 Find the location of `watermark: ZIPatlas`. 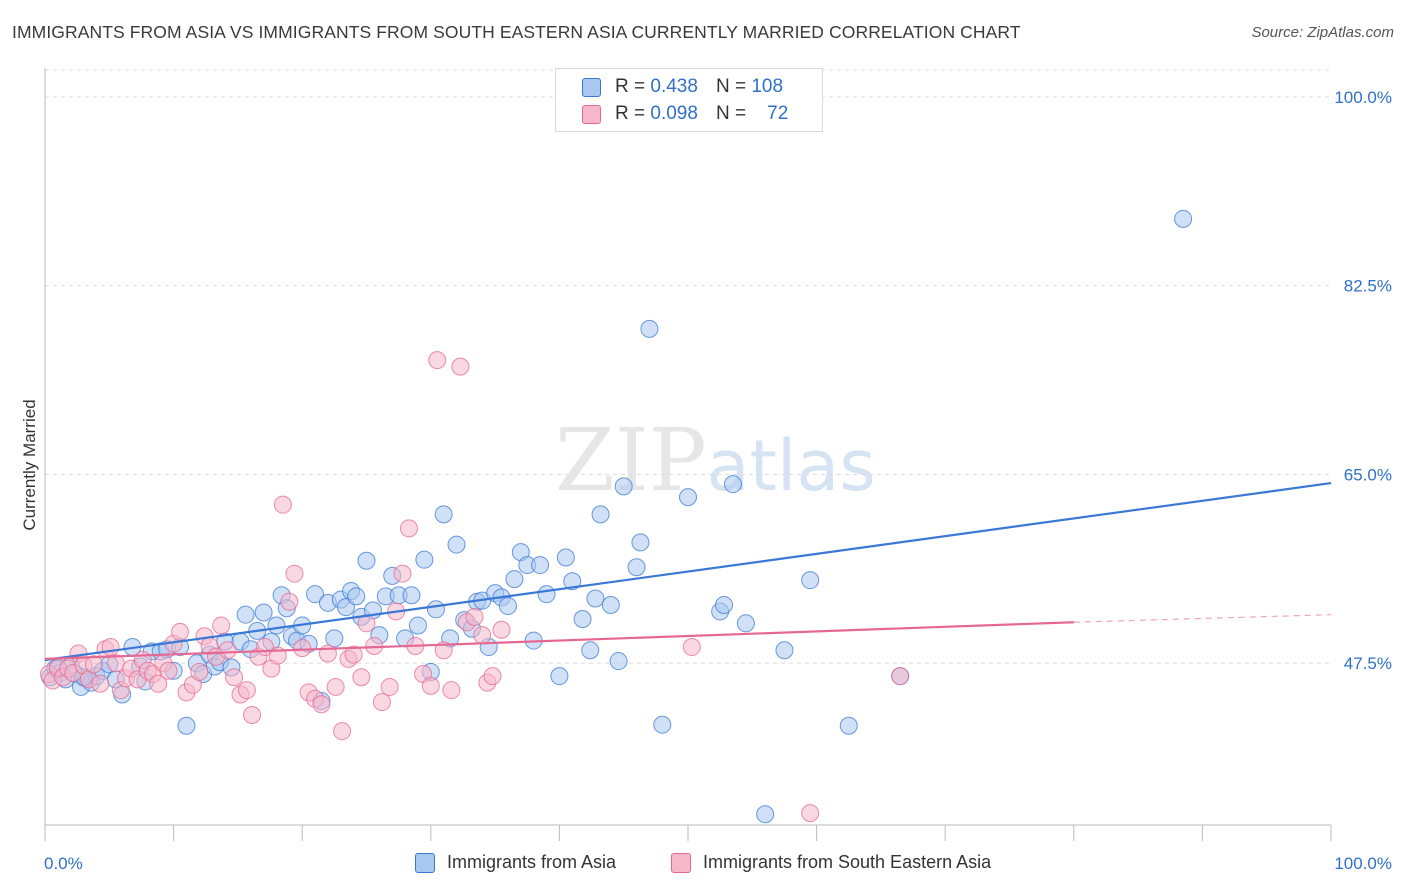

watermark: ZIPatlas is located at coordinates (715, 461).